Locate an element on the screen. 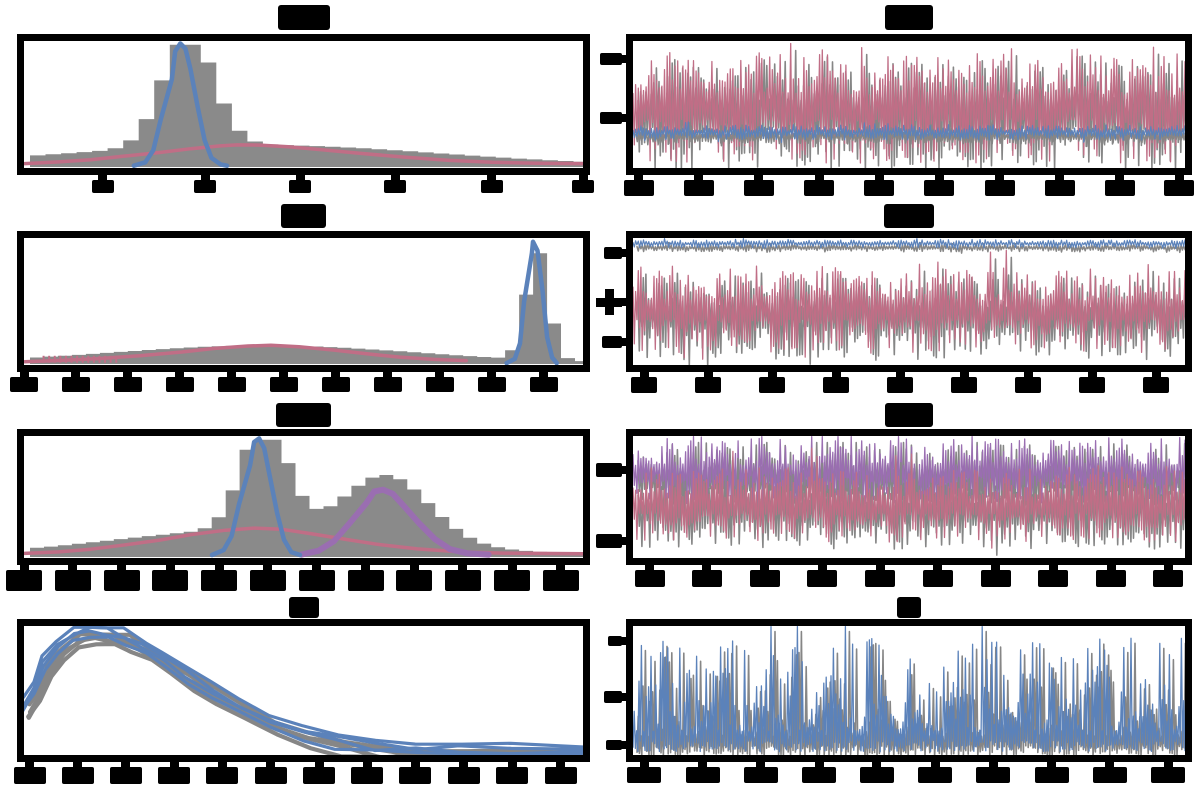 This screenshot has height=800, width=1200. plot-area-var0-posterior is located at coordinates (303, 104).